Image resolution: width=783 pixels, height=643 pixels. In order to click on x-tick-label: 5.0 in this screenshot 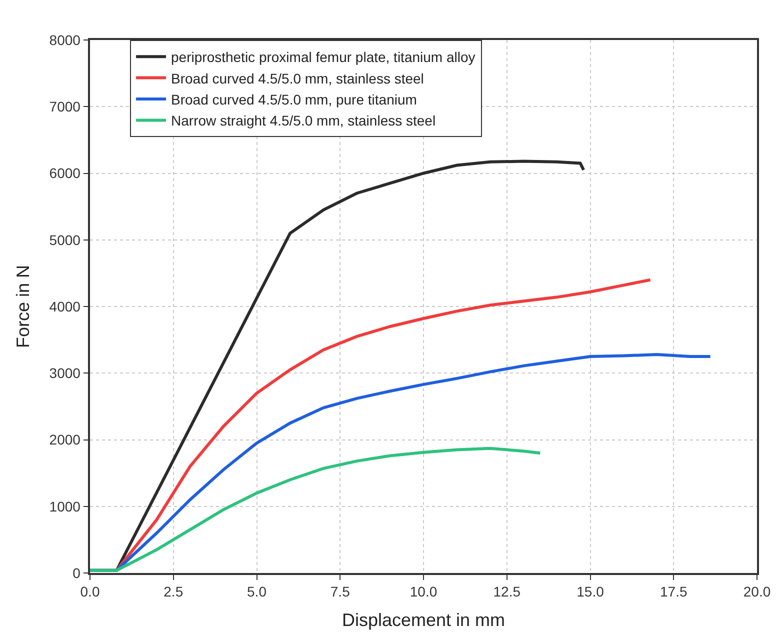, I will do `click(257, 592)`.